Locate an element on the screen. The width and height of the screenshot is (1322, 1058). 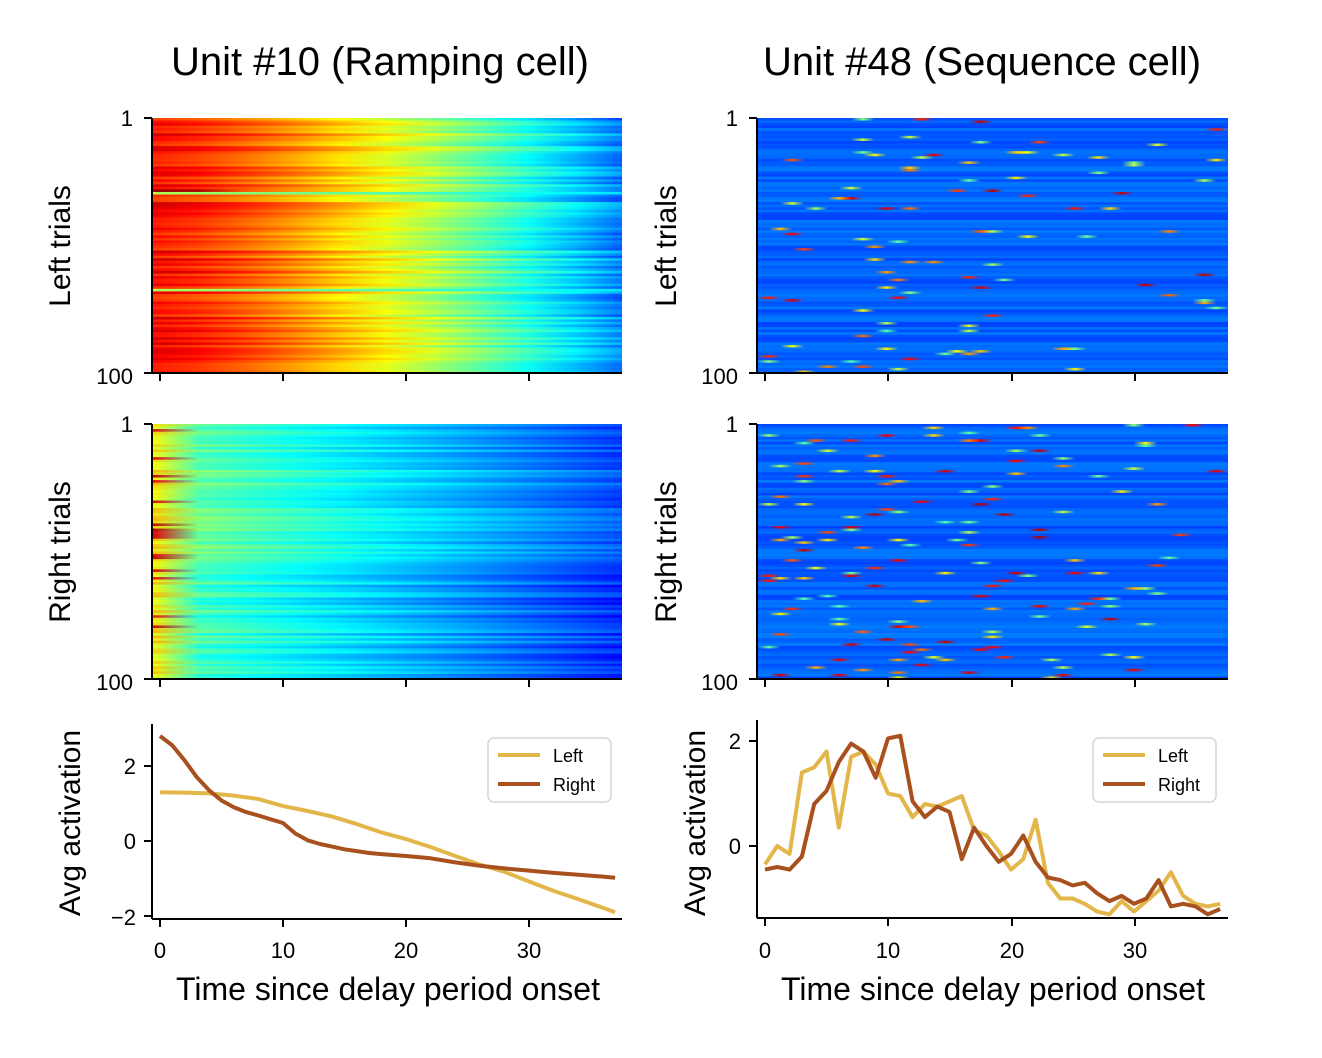
unit10-right-series-line is located at coordinates (387, 807).